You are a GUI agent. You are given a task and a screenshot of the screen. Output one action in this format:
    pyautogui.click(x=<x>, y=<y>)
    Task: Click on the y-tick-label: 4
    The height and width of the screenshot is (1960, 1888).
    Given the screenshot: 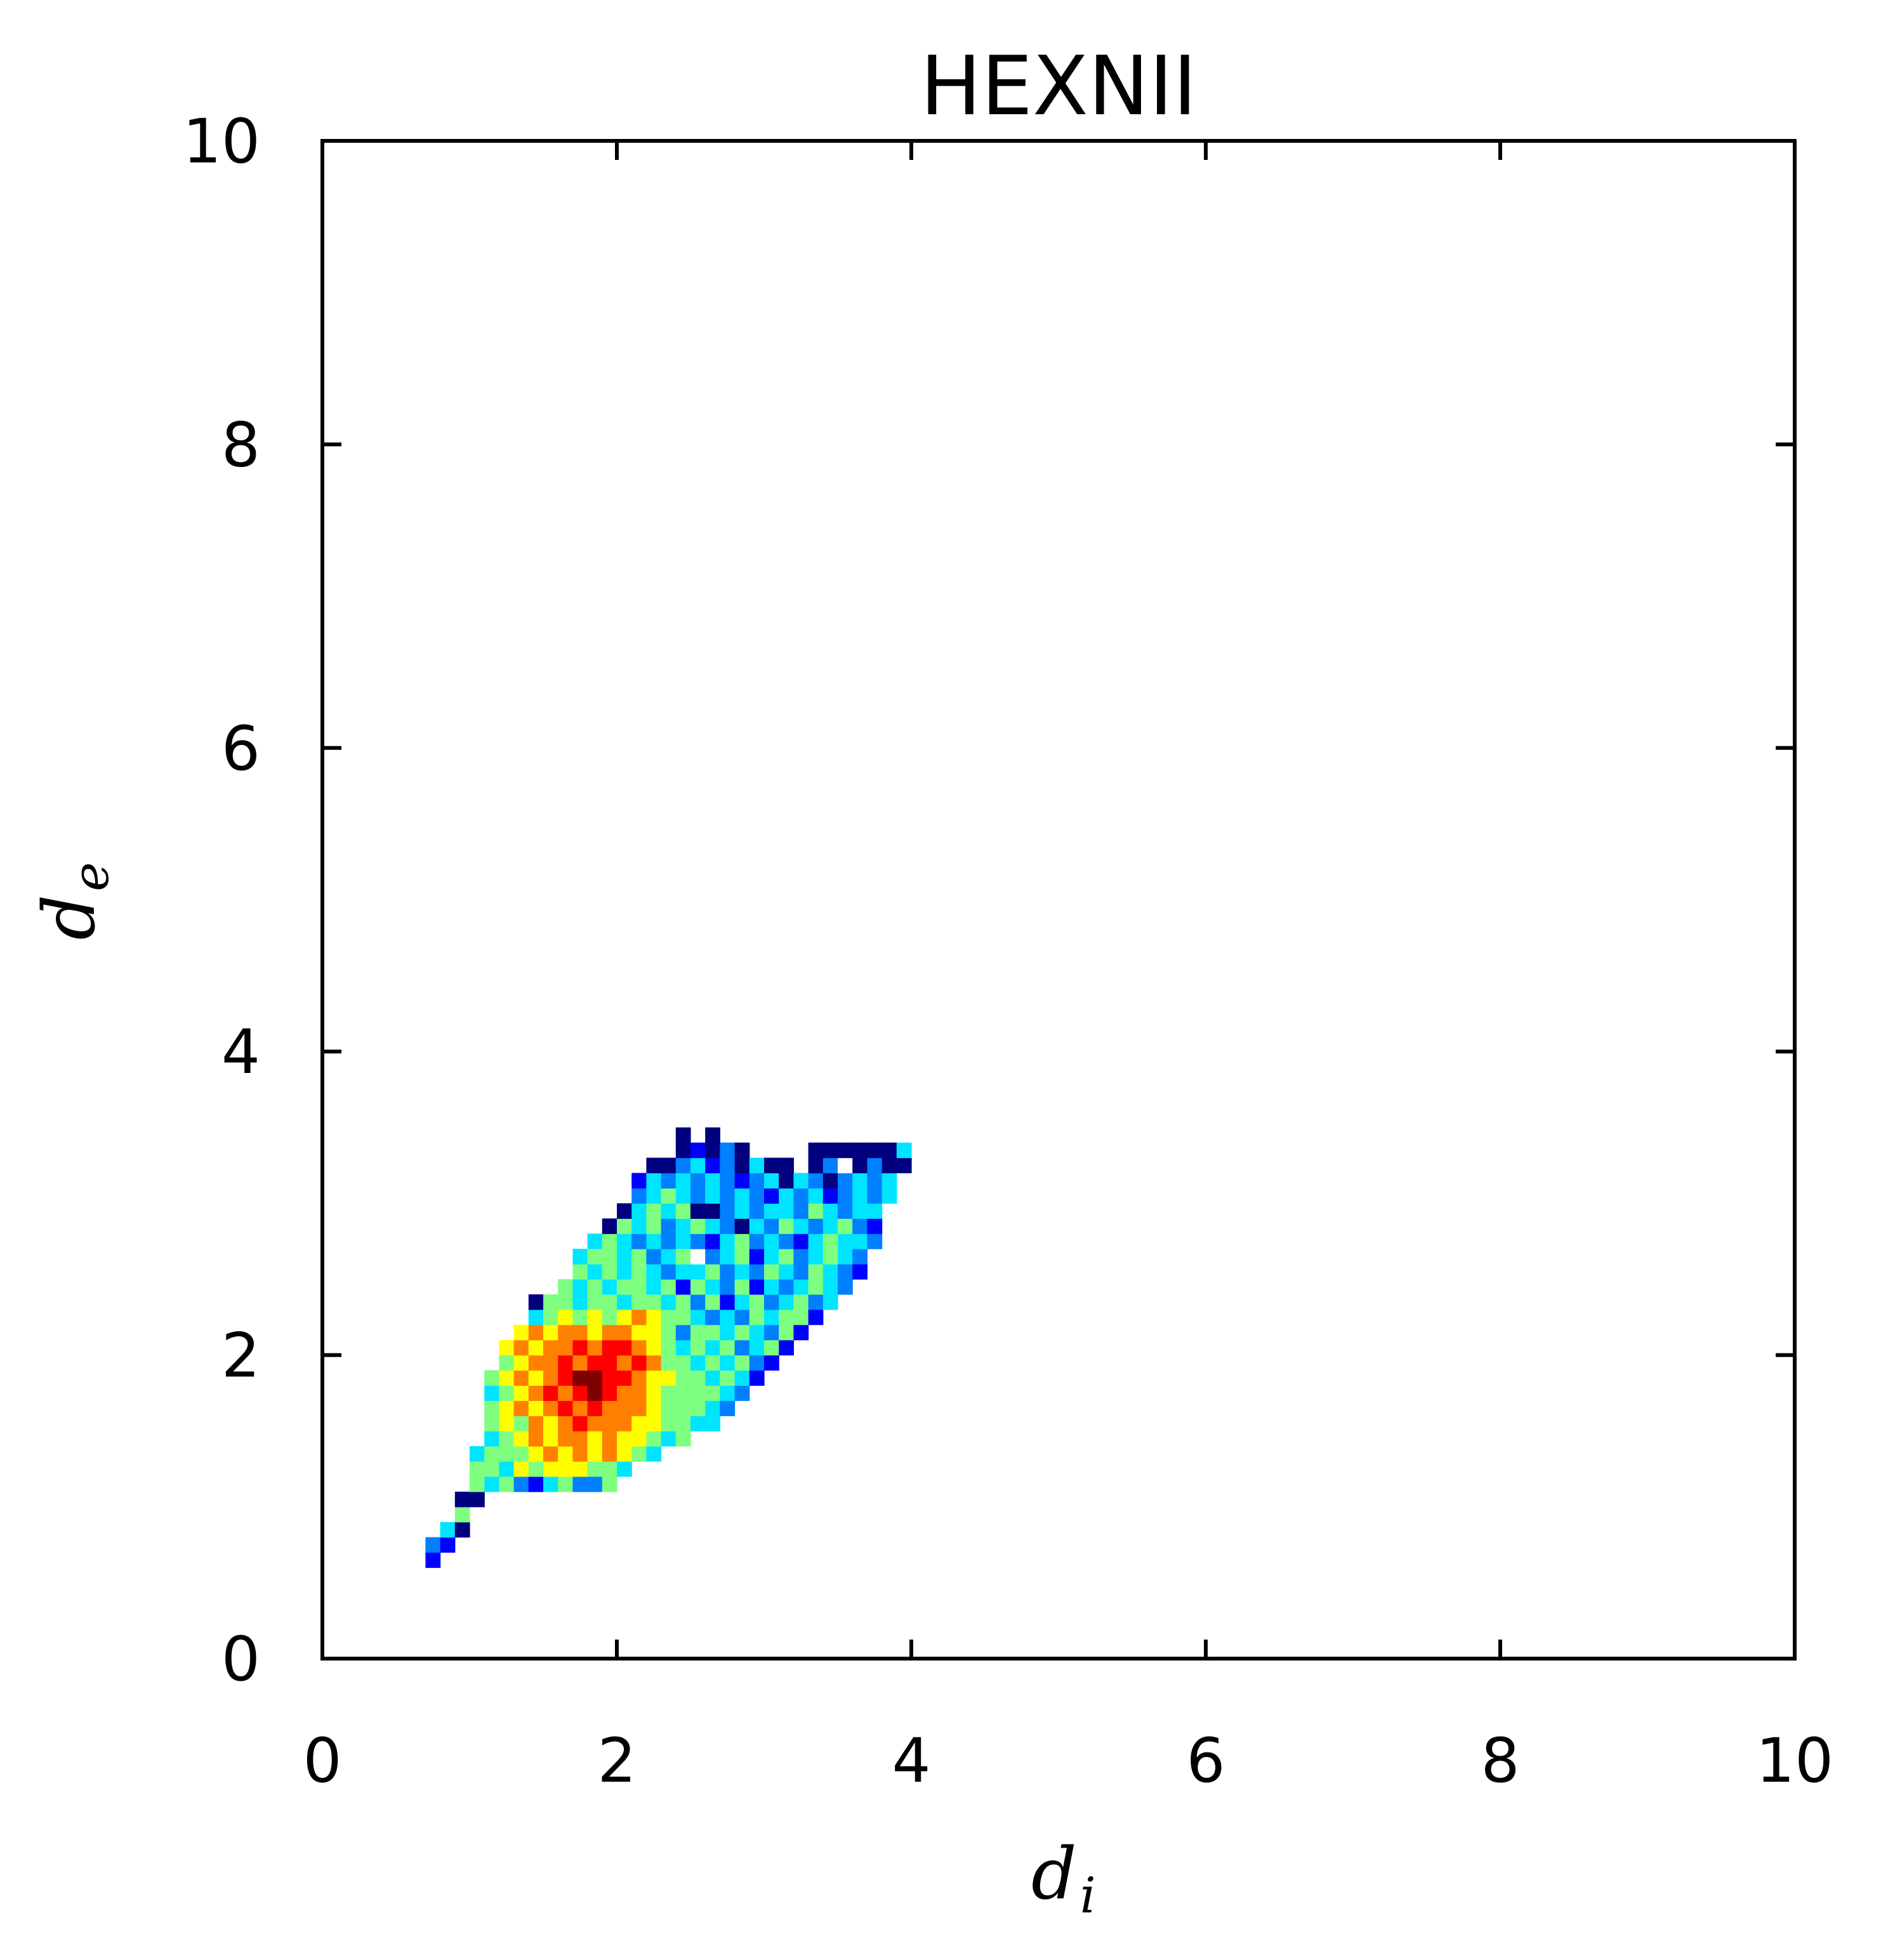 What is the action you would take?
    pyautogui.click(x=240, y=1052)
    